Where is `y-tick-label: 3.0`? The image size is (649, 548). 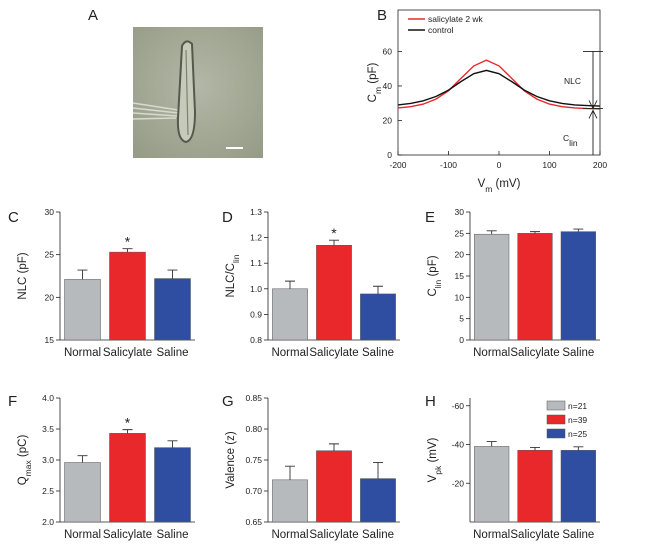
y-tick-label: 3.0 is located at coordinates (48, 460).